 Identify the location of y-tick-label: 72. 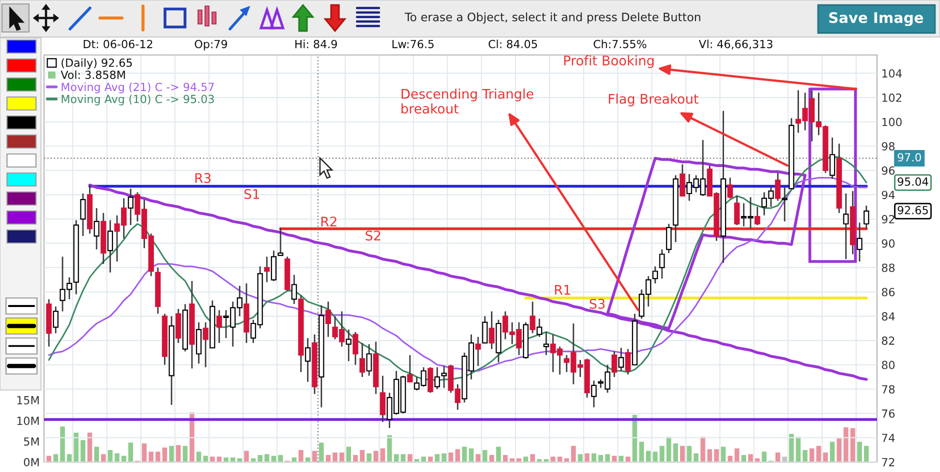
(888, 462).